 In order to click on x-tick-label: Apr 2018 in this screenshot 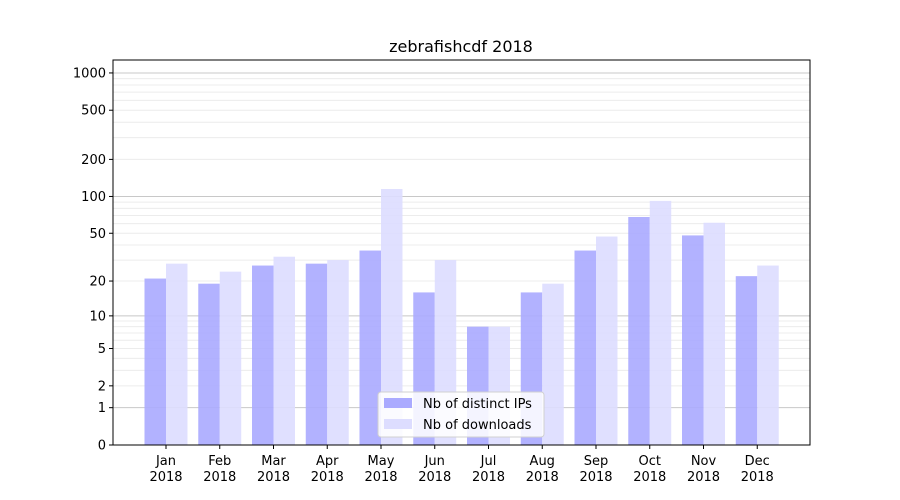, I will do `click(327, 469)`.